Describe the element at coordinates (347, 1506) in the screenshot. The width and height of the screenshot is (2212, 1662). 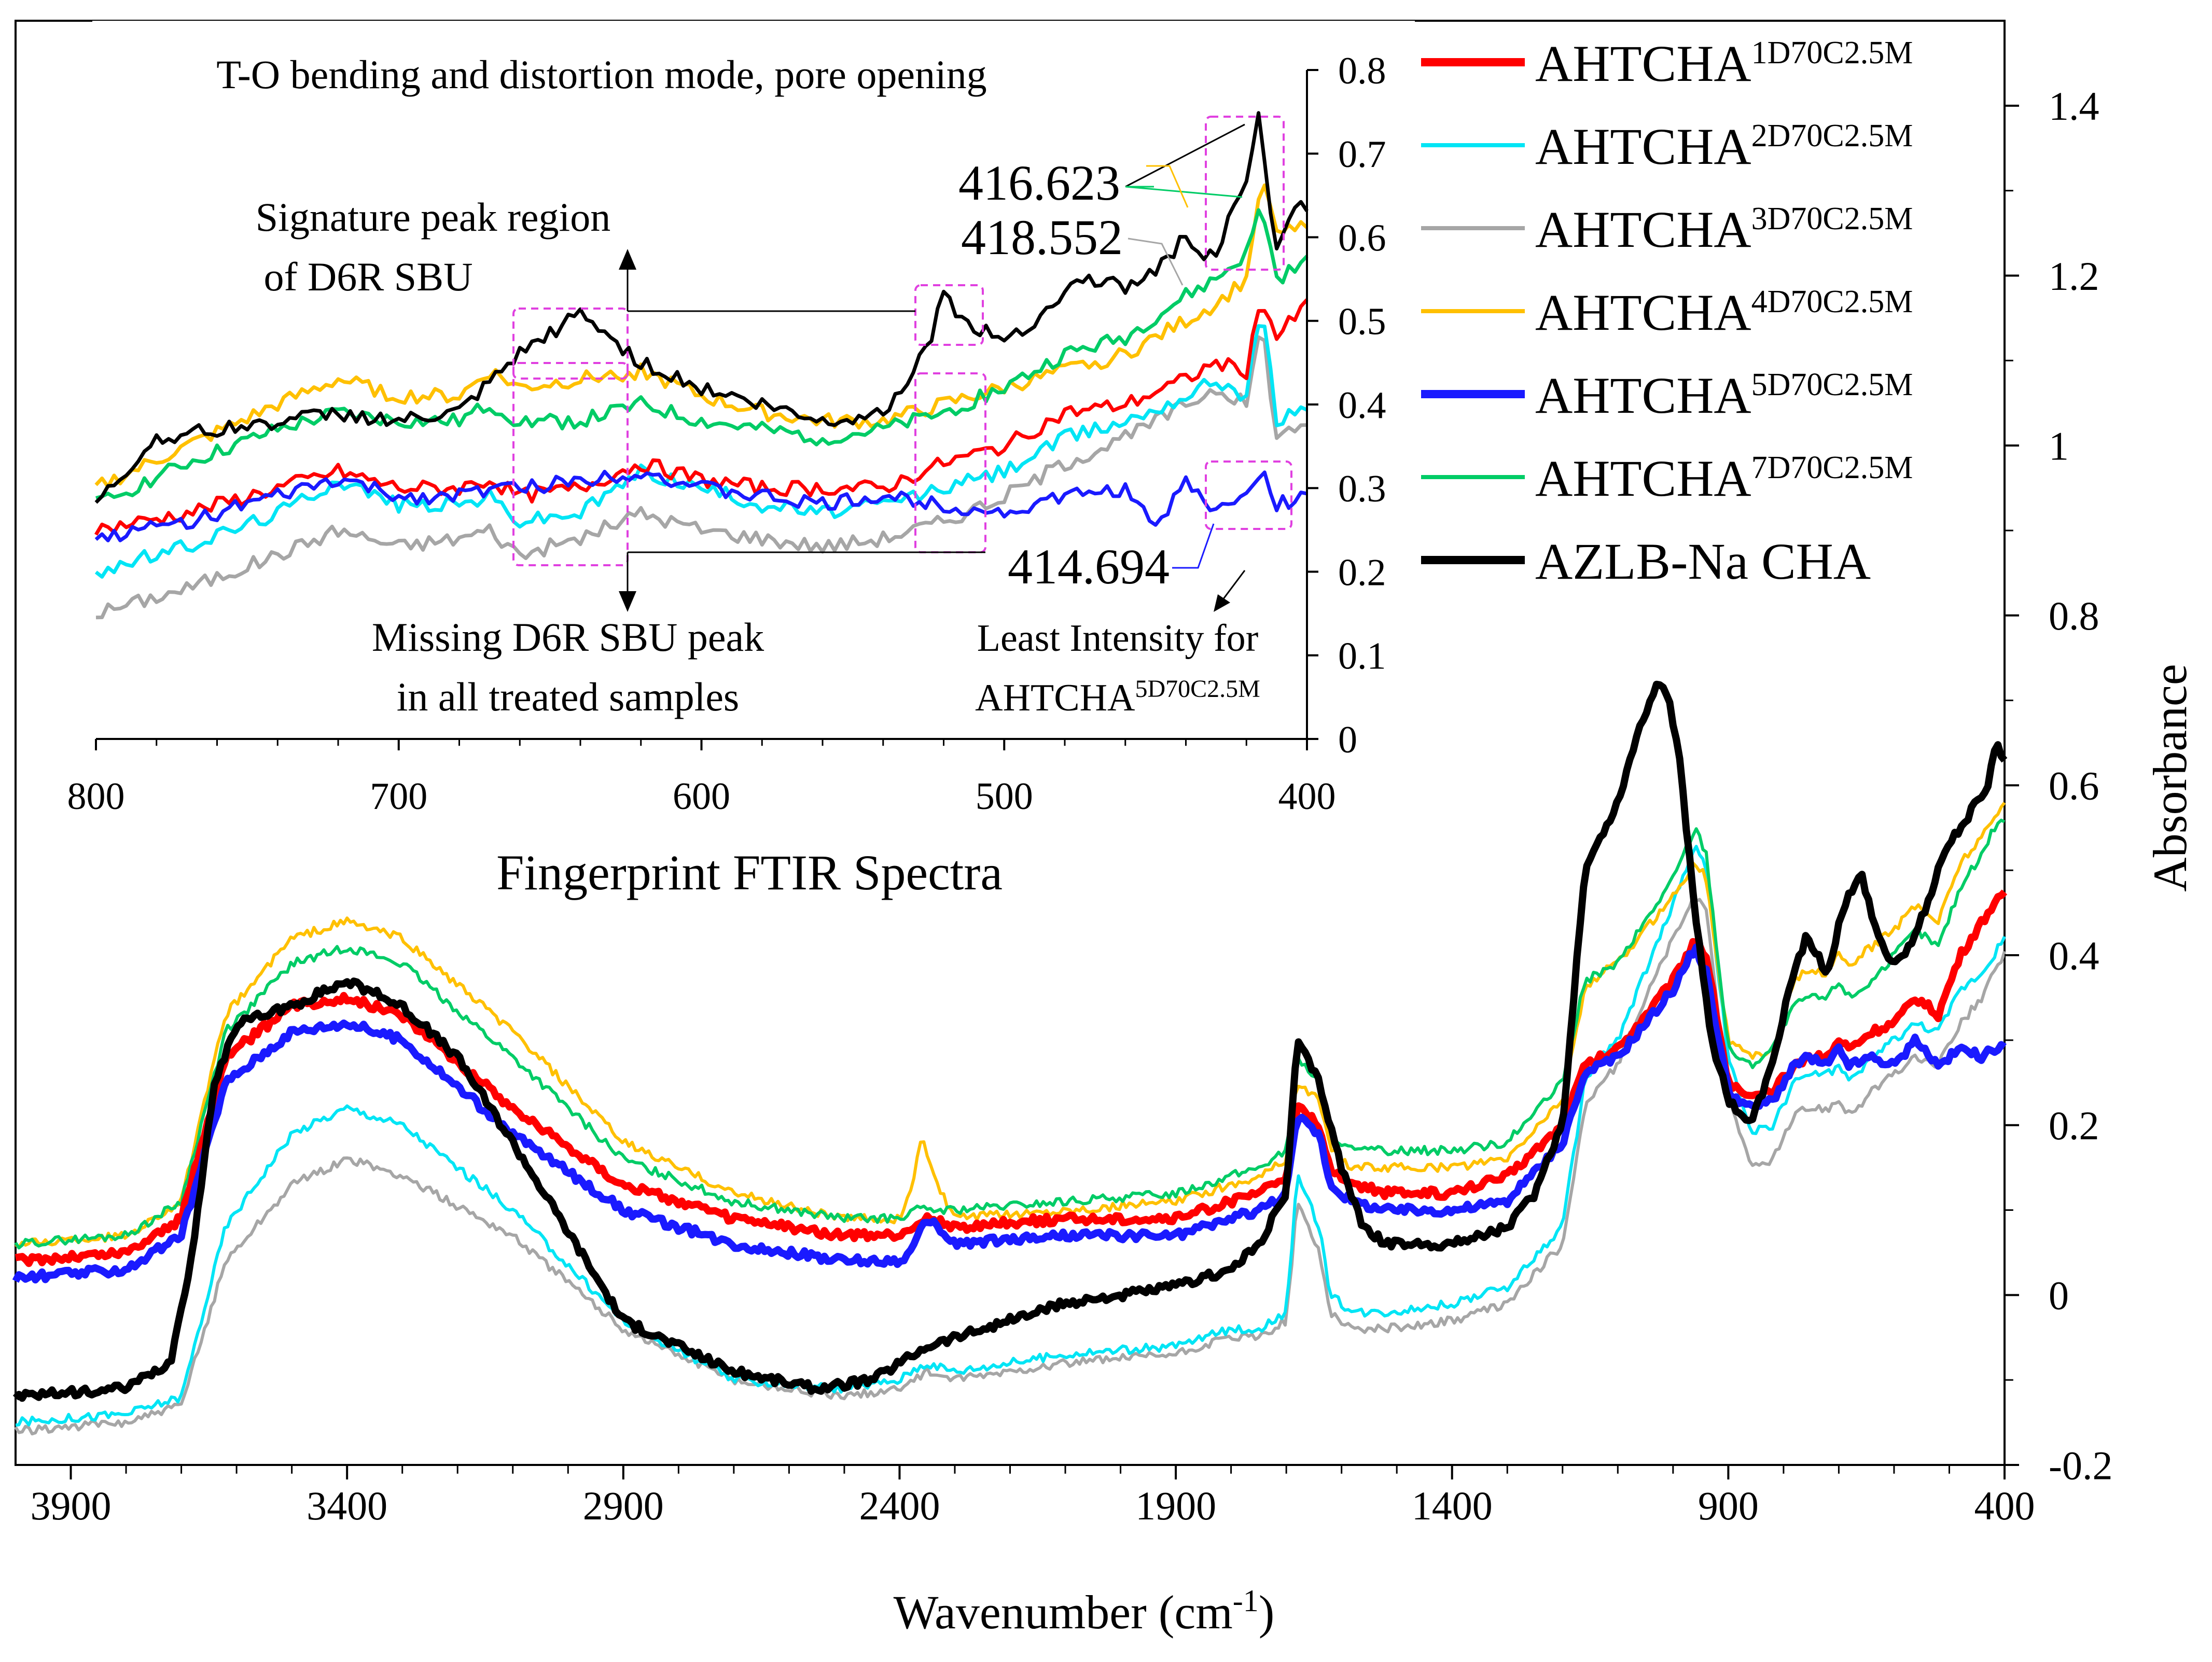
I see `x-tick-label: 3400` at that location.